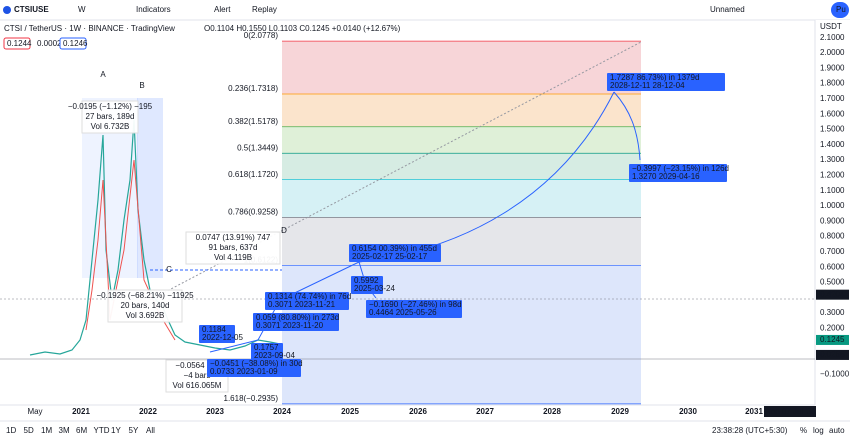  Describe the element at coordinates (34, 411) in the screenshot. I see `time-label: May` at that location.